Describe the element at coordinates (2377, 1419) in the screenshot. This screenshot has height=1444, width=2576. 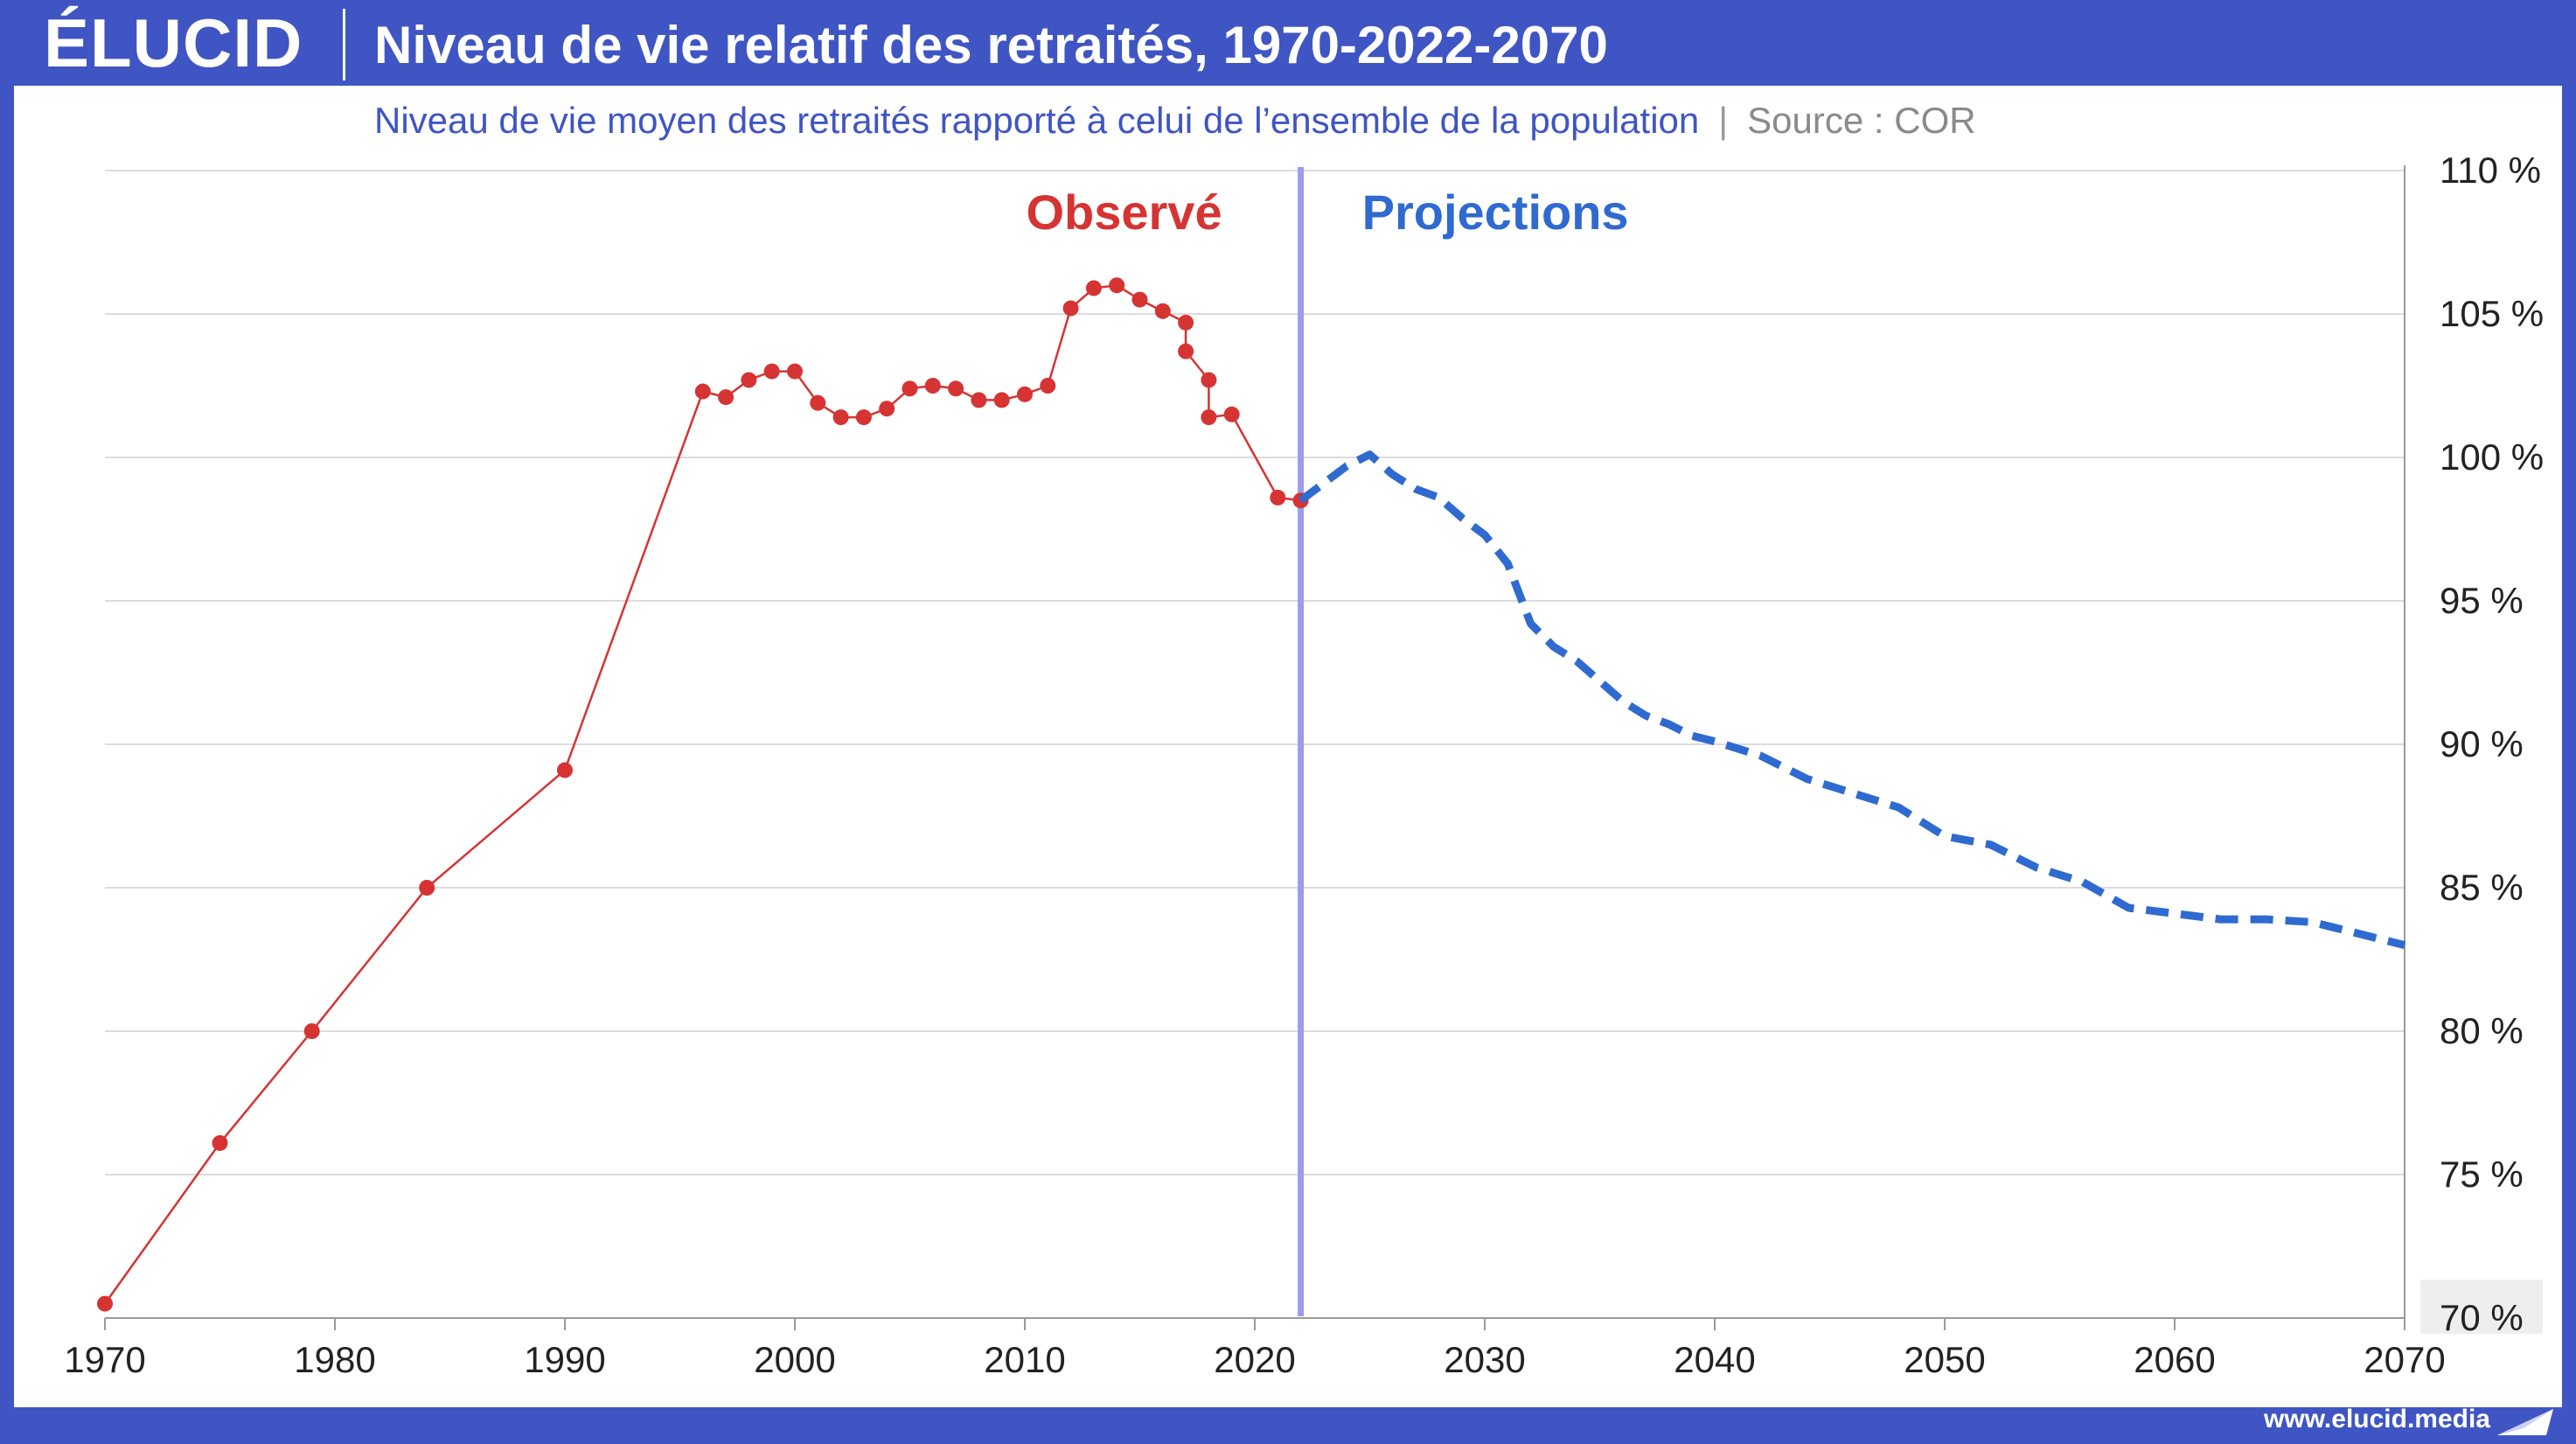
I see `footer-url: www.elucid.media` at that location.